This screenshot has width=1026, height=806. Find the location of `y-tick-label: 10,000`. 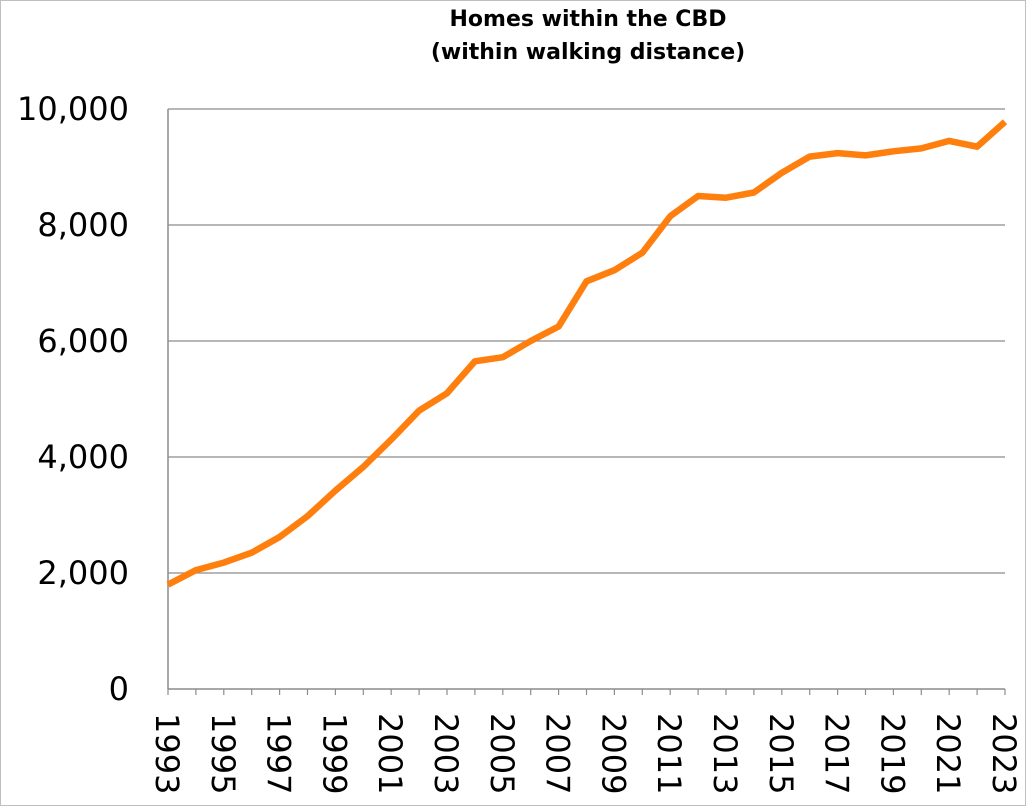

y-tick-label: 10,000 is located at coordinates (73, 109).